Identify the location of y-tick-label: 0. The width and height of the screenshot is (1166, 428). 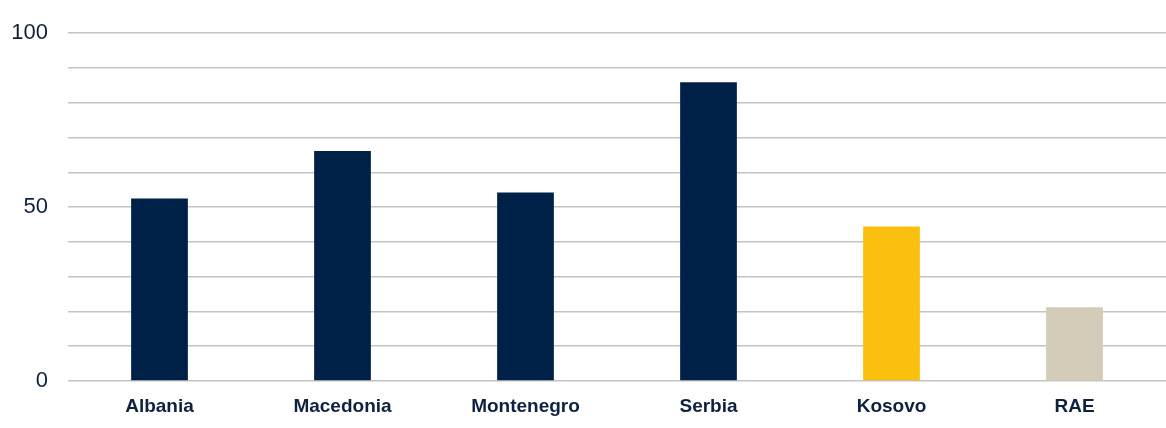
(41, 380).